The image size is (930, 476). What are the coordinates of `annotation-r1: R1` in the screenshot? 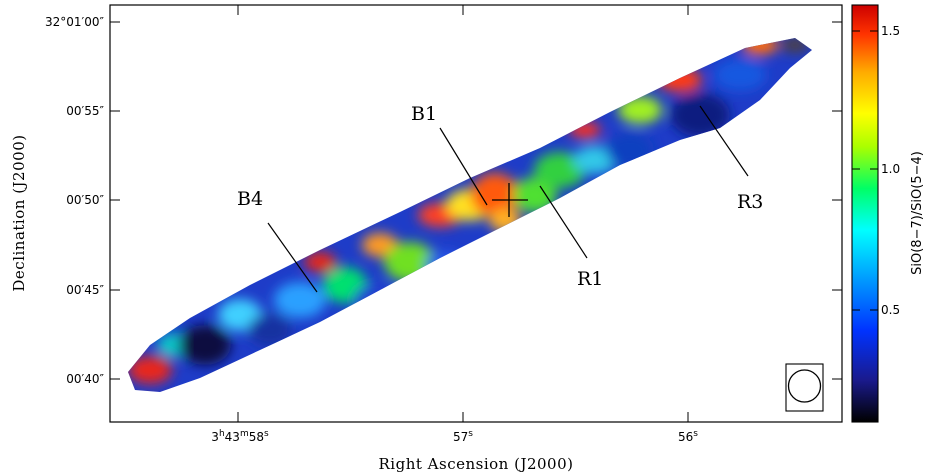 It's located at (590, 279).